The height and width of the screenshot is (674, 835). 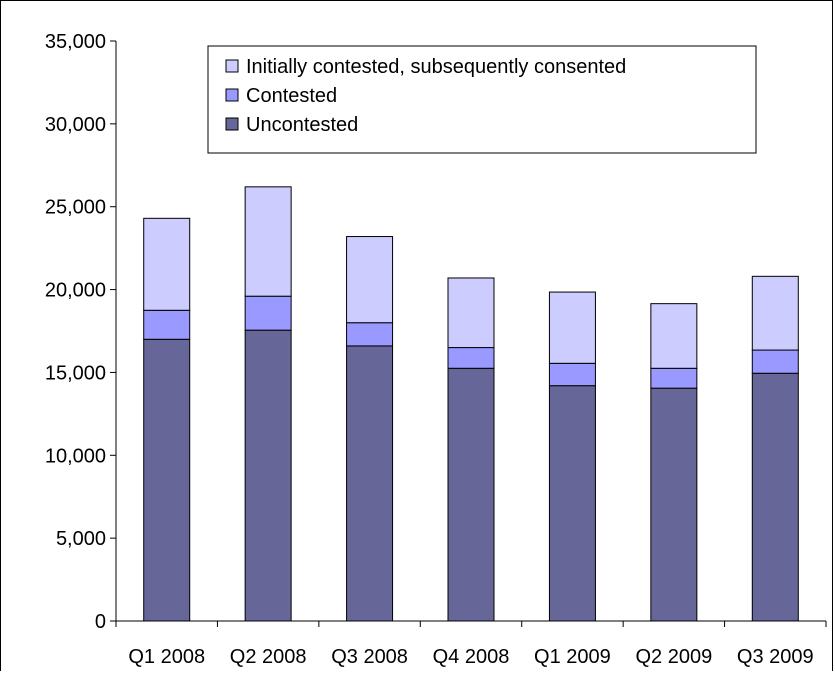 I want to click on y-tick-label: 0, so click(x=100, y=622).